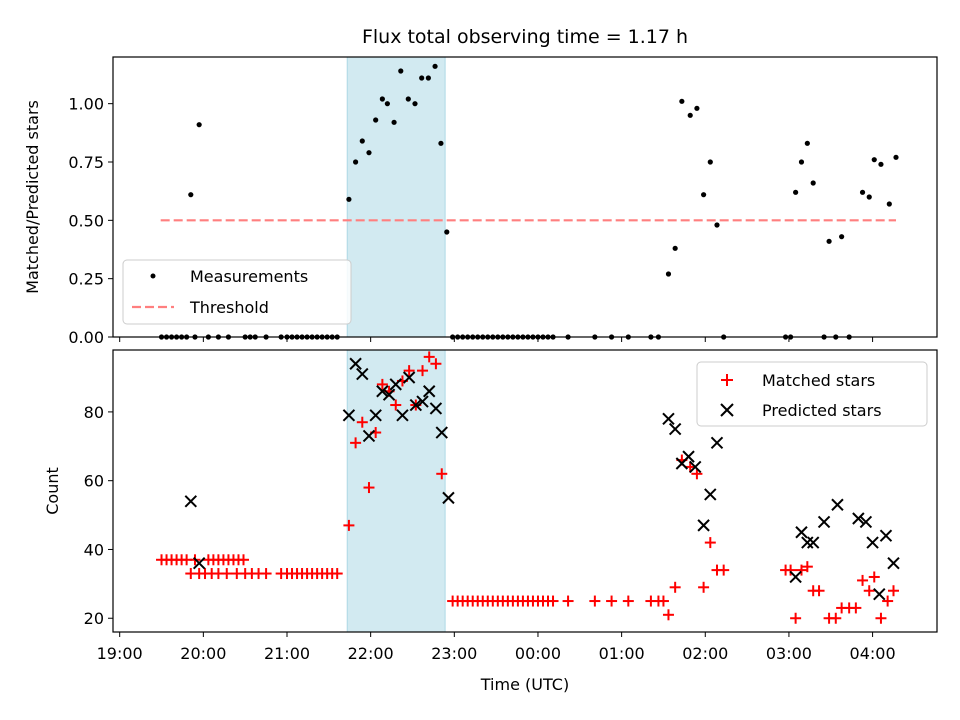 Image resolution: width=960 pixels, height=720 pixels. What do you see at coordinates (396, 491) in the screenshot?
I see `bottom-observing-window` at bounding box center [396, 491].